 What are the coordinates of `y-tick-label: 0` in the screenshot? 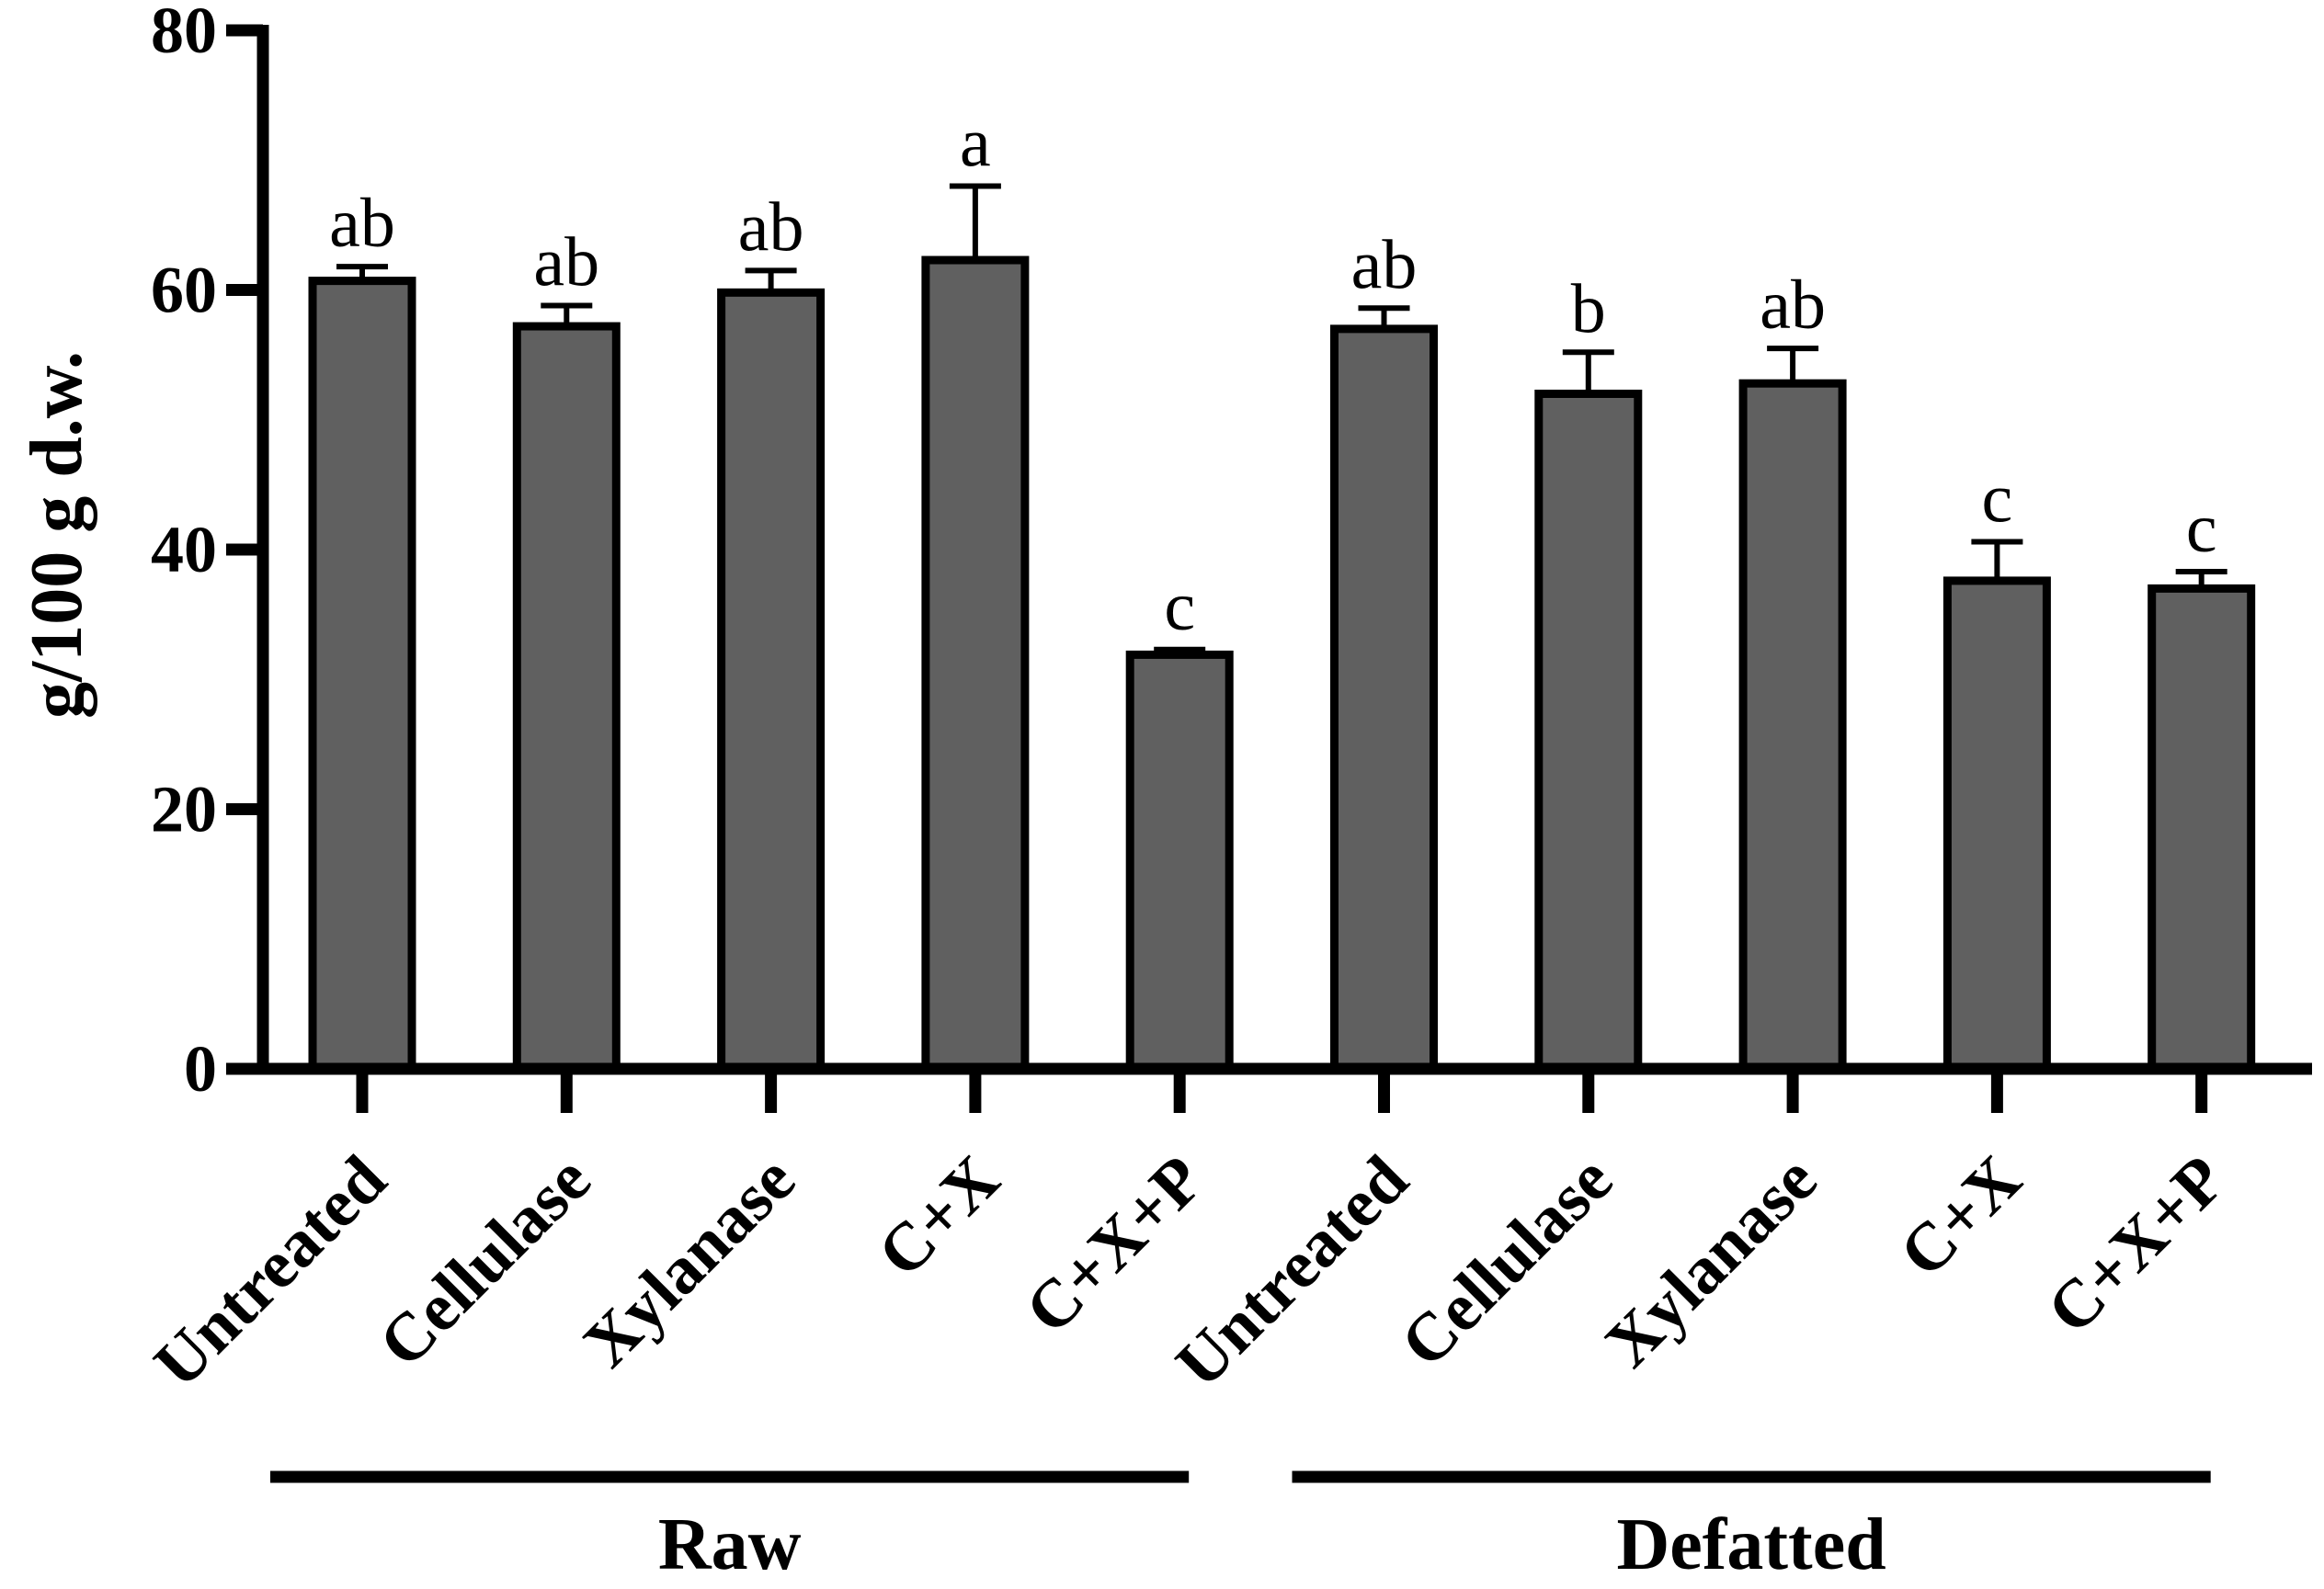 It's located at (201, 1069).